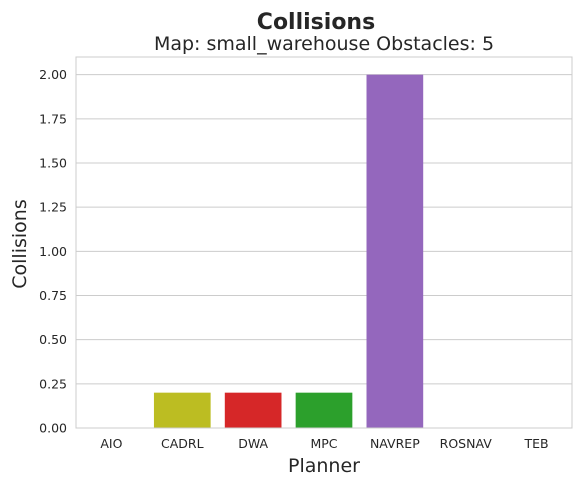 This screenshot has width=582, height=486. What do you see at coordinates (53, 118) in the screenshot?
I see `y-tick-label: 1.75` at bounding box center [53, 118].